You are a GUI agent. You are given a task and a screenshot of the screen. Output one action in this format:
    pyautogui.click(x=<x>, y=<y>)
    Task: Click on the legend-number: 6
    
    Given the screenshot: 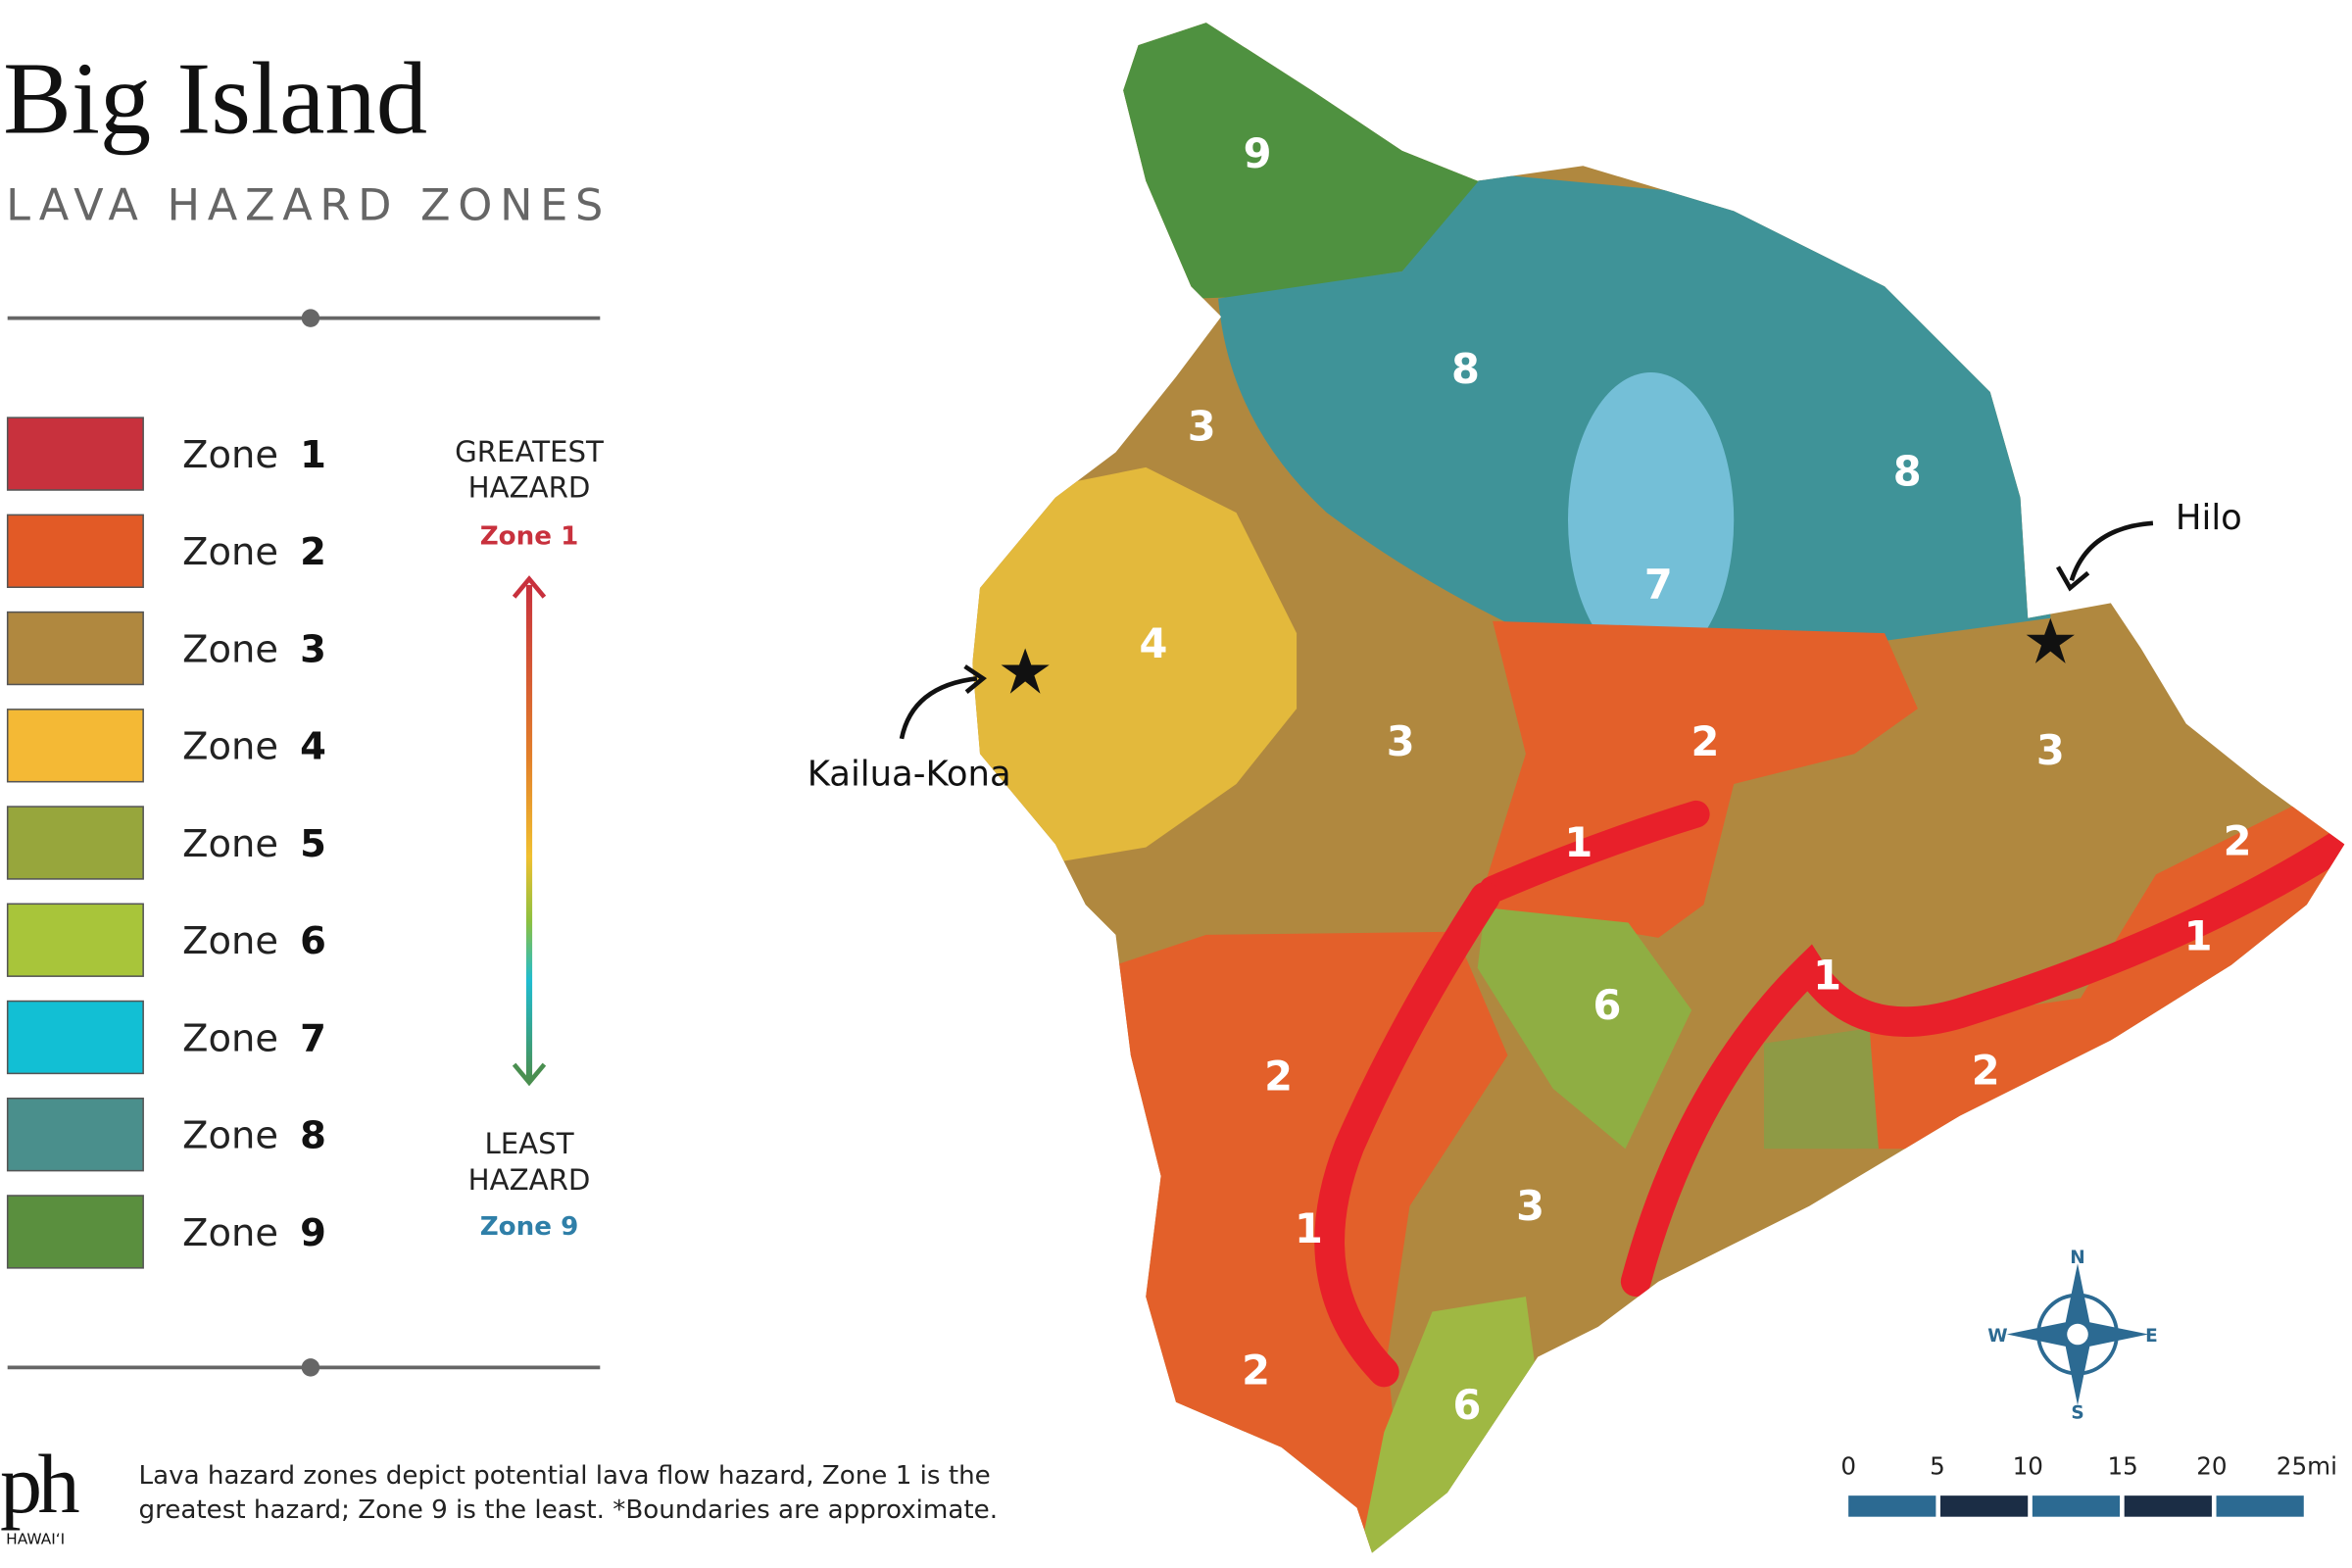 What is the action you would take?
    pyautogui.click(x=313, y=941)
    